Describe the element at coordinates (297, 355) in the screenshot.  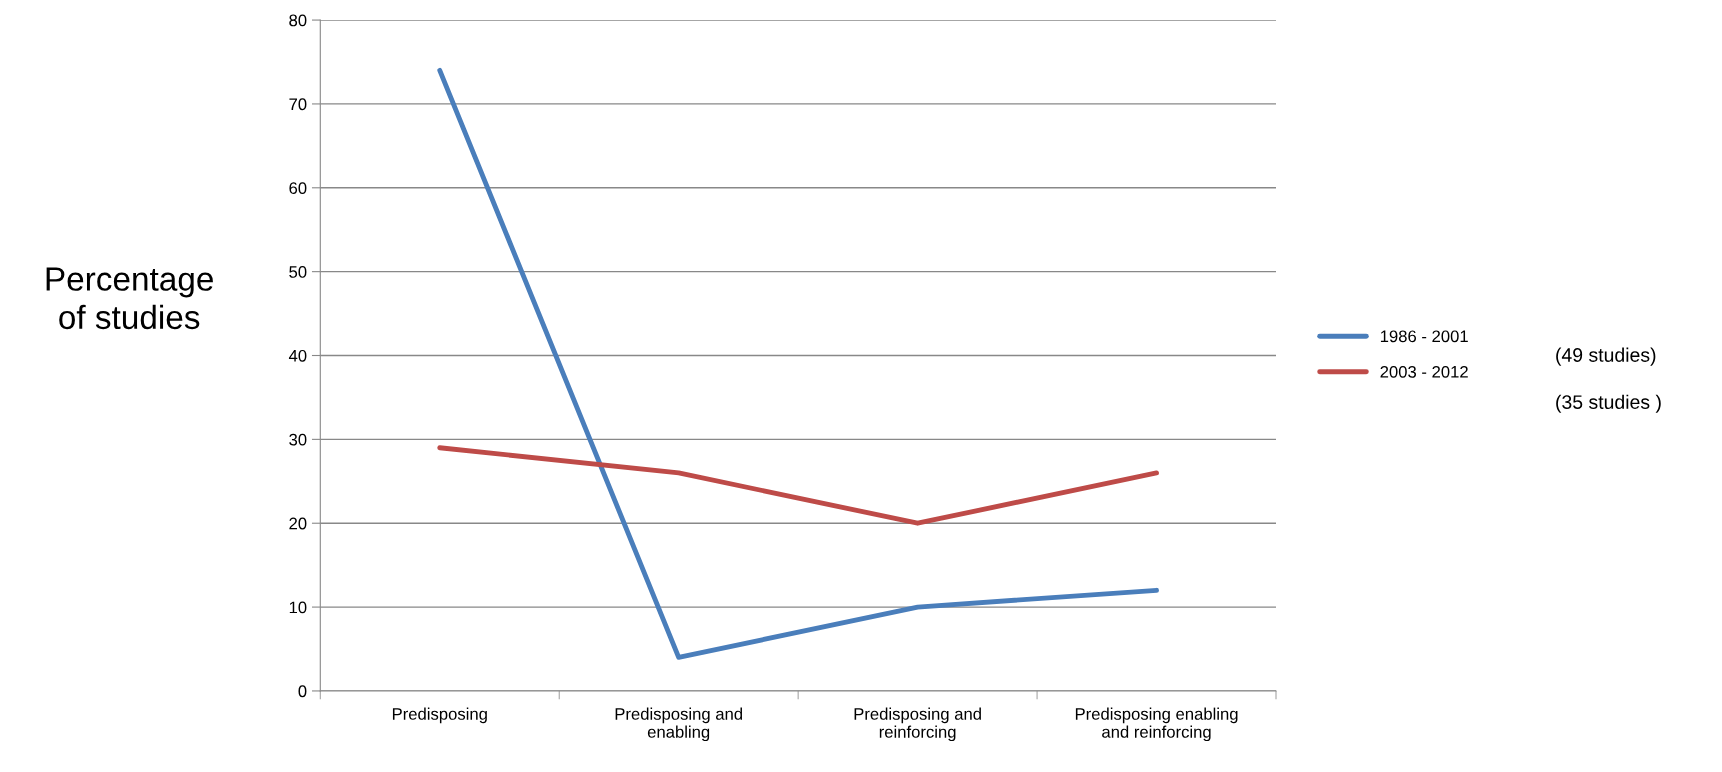
I see `y-tick-label: 40` at that location.